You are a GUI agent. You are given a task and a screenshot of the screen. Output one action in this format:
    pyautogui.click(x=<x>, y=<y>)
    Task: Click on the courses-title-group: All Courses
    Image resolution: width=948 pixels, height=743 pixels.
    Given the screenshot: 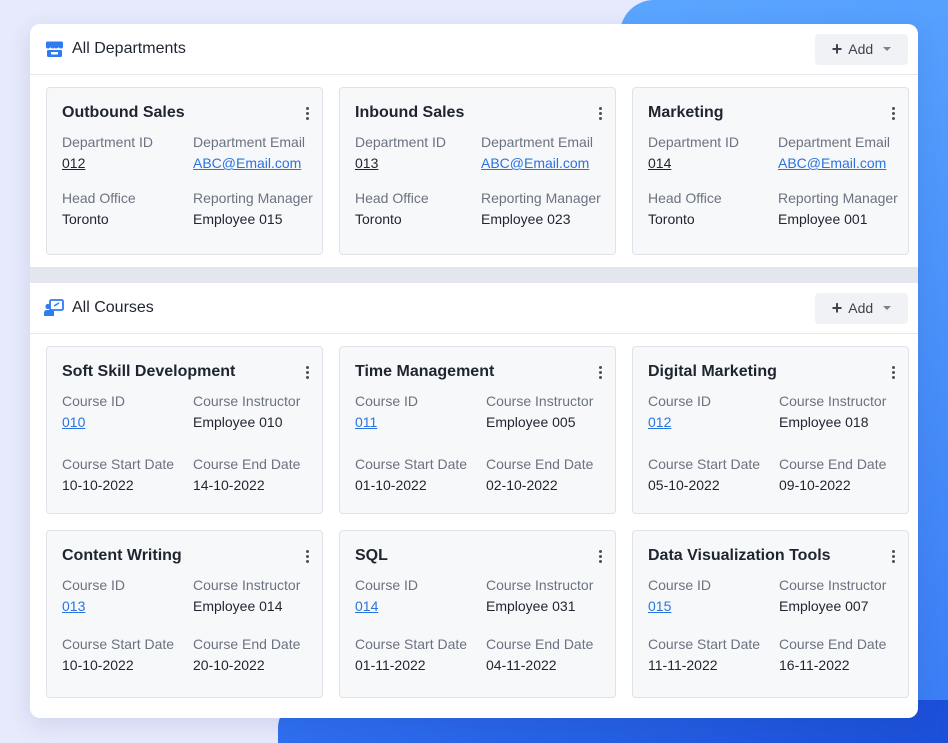 What is the action you would take?
    pyautogui.click(x=99, y=308)
    